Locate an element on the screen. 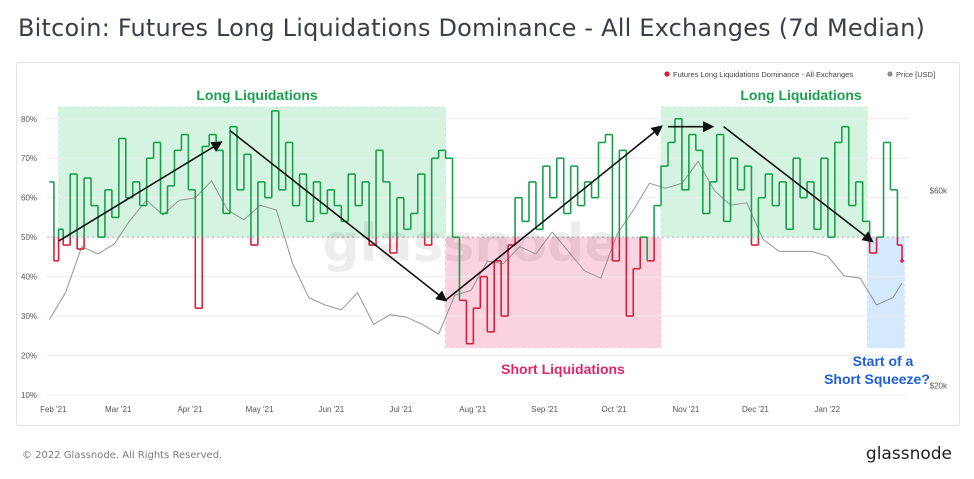 This screenshot has height=479, width=974. y-tick-label: 60% is located at coordinates (29, 198).